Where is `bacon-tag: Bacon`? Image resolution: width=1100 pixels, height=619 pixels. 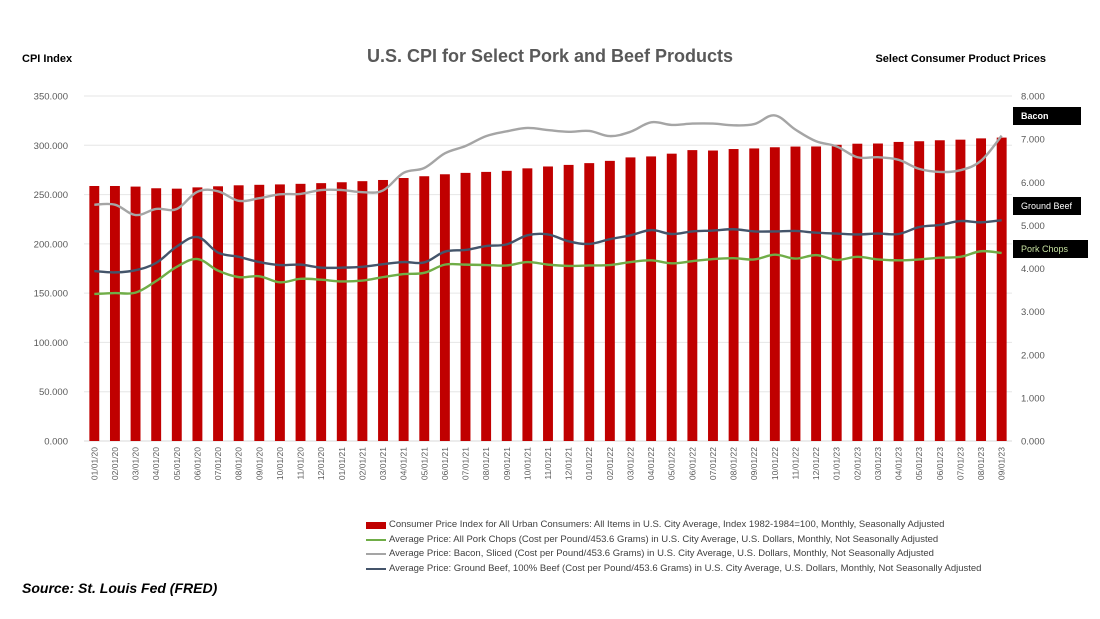
bacon-tag: Bacon is located at coordinates (1047, 116).